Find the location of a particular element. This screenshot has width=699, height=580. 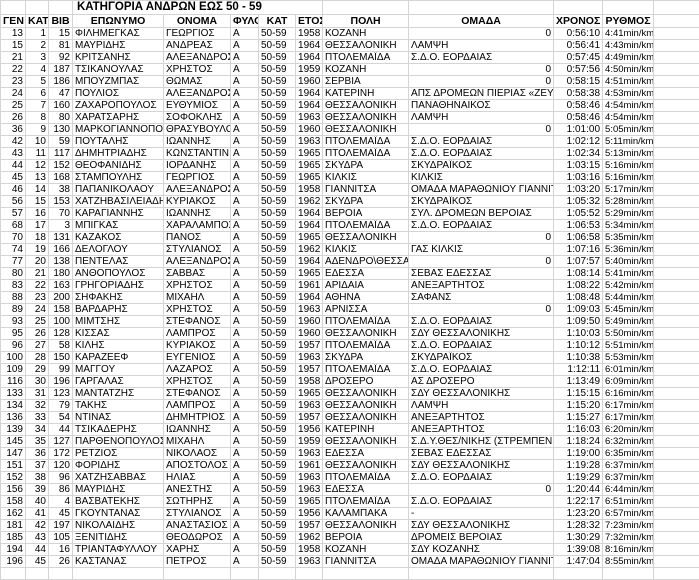

cell-surname: ΧΑΤΖΗΣΑΒΒΑΣ is located at coordinates (118, 478).